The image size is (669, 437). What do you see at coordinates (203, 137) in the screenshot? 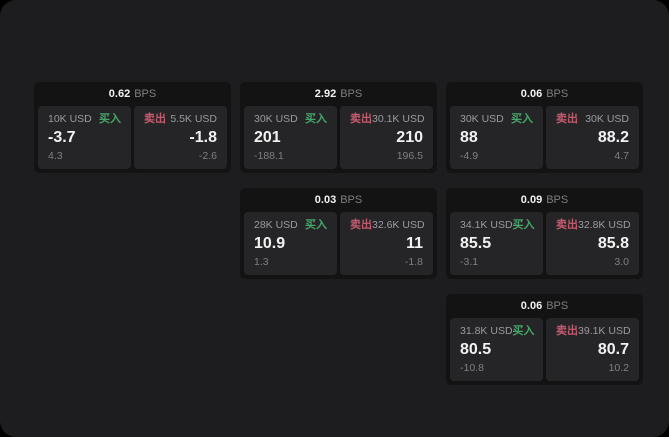
I see `sell-price: -1.8` at bounding box center [203, 137].